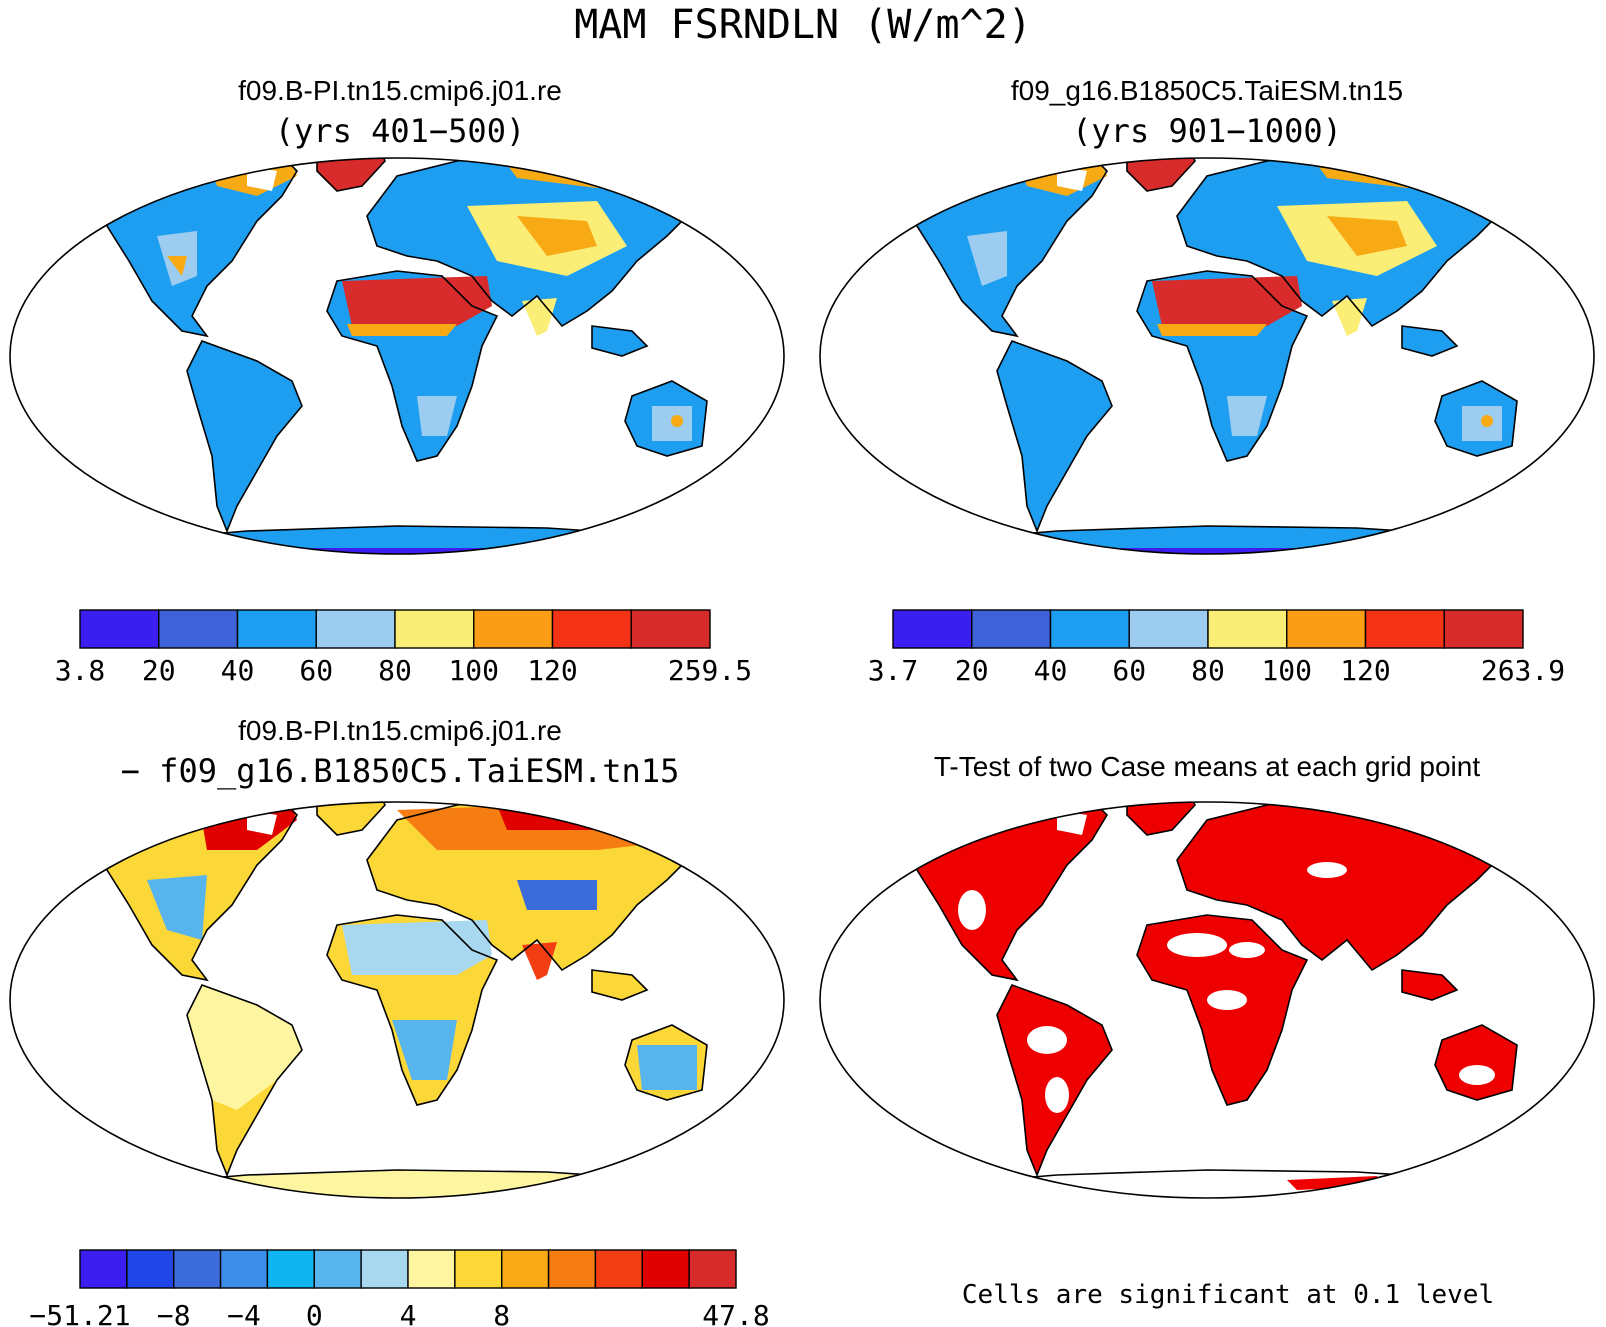 This screenshot has width=1606, height=1327. What do you see at coordinates (1207, 1000) in the screenshot?
I see `panel-4-map` at bounding box center [1207, 1000].